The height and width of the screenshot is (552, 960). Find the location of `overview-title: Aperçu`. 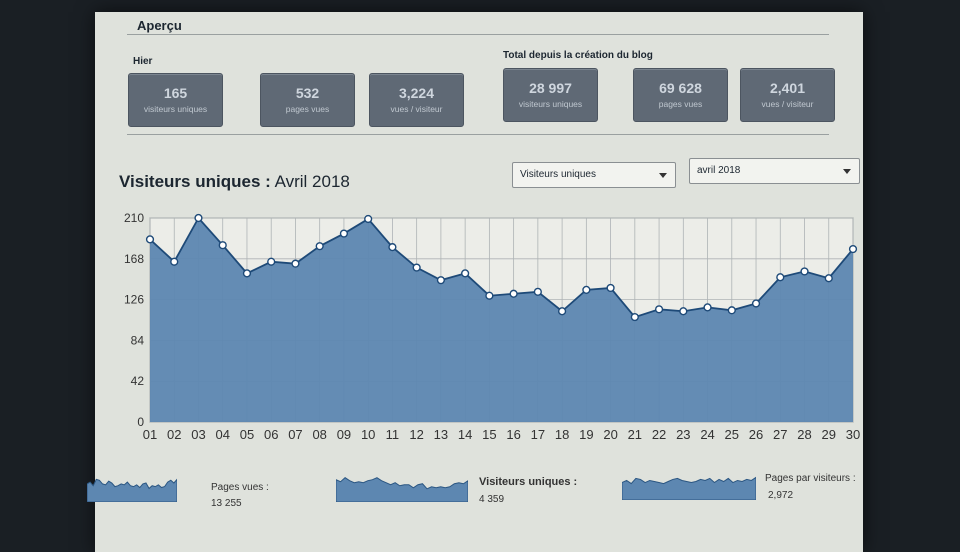

overview-title: Aperçu is located at coordinates (159, 25).